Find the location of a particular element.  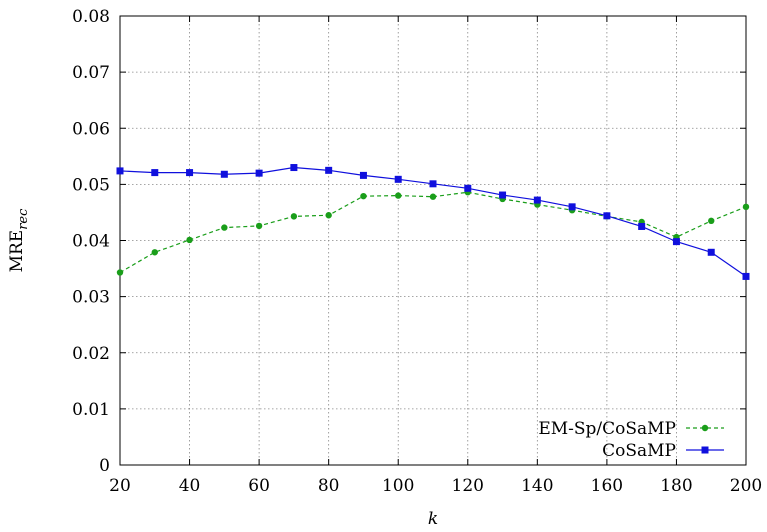

x-tick-label: 100 is located at coordinates (398, 486).